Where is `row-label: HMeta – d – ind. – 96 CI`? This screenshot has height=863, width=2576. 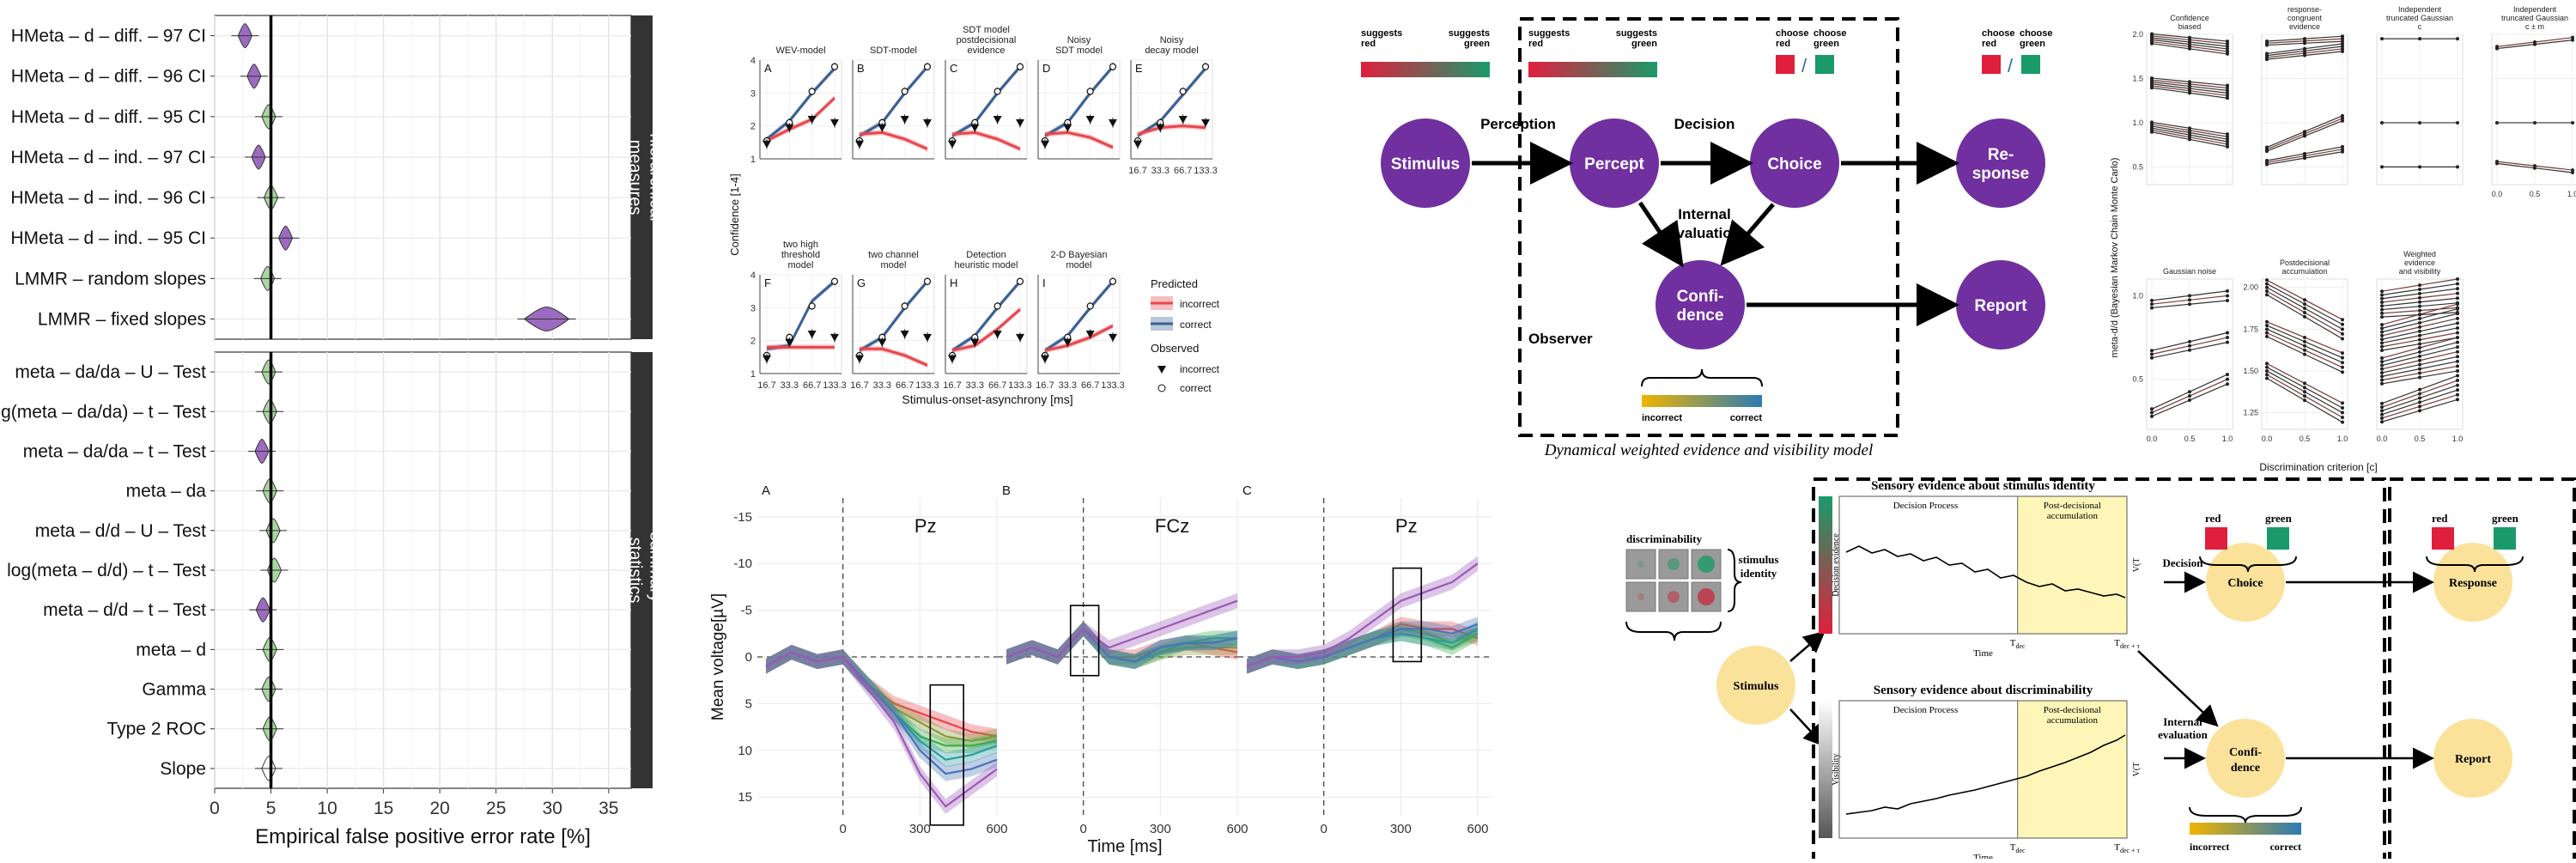 row-label: HMeta – d – ind. – 96 CI is located at coordinates (108, 198).